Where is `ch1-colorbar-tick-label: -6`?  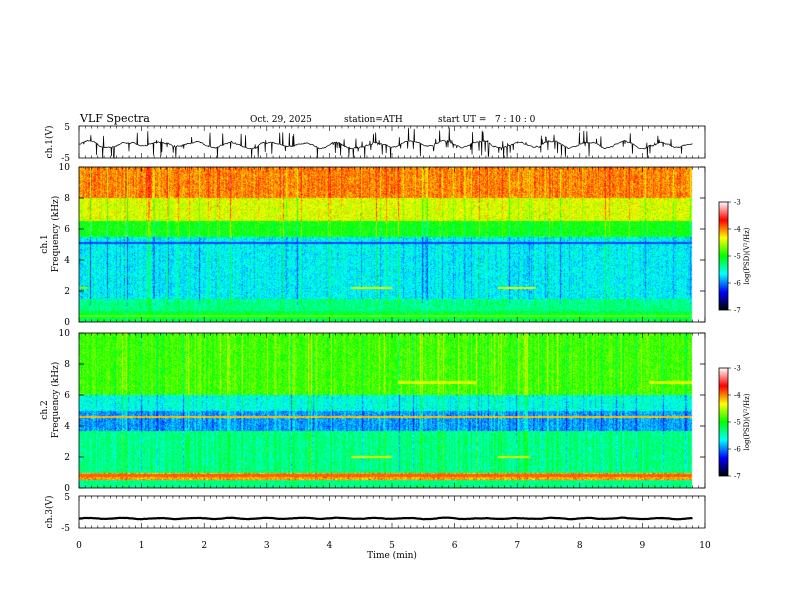
ch1-colorbar-tick-label: -6 is located at coordinates (737, 284).